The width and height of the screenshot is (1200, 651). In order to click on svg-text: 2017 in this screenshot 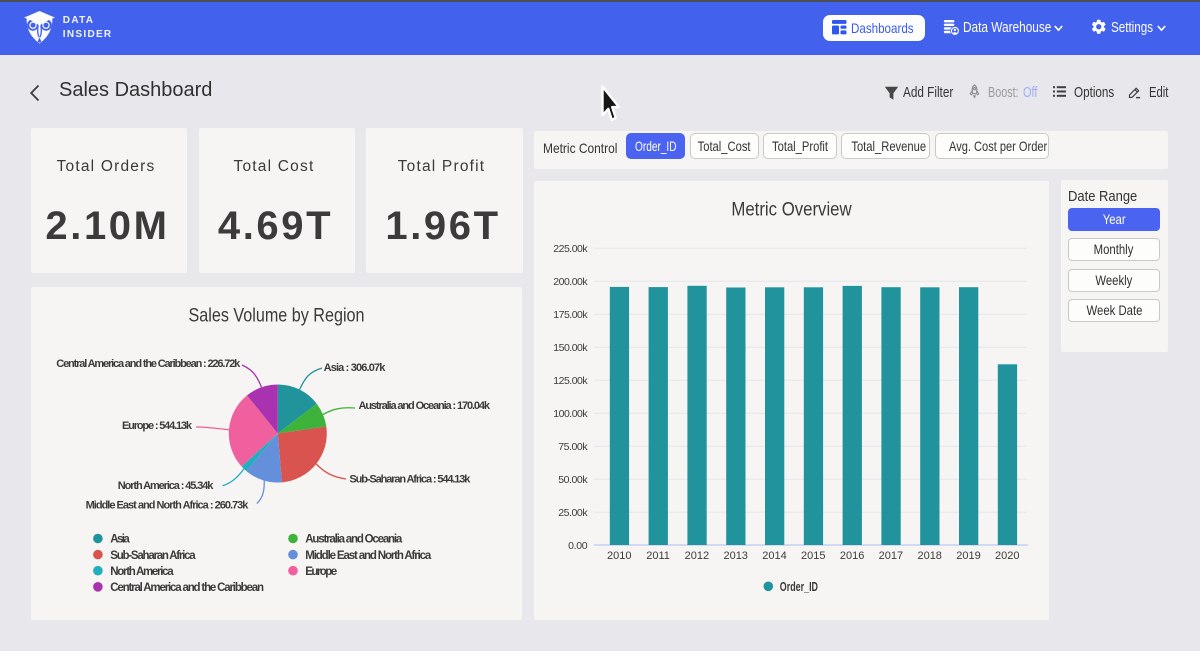, I will do `click(891, 556)`.